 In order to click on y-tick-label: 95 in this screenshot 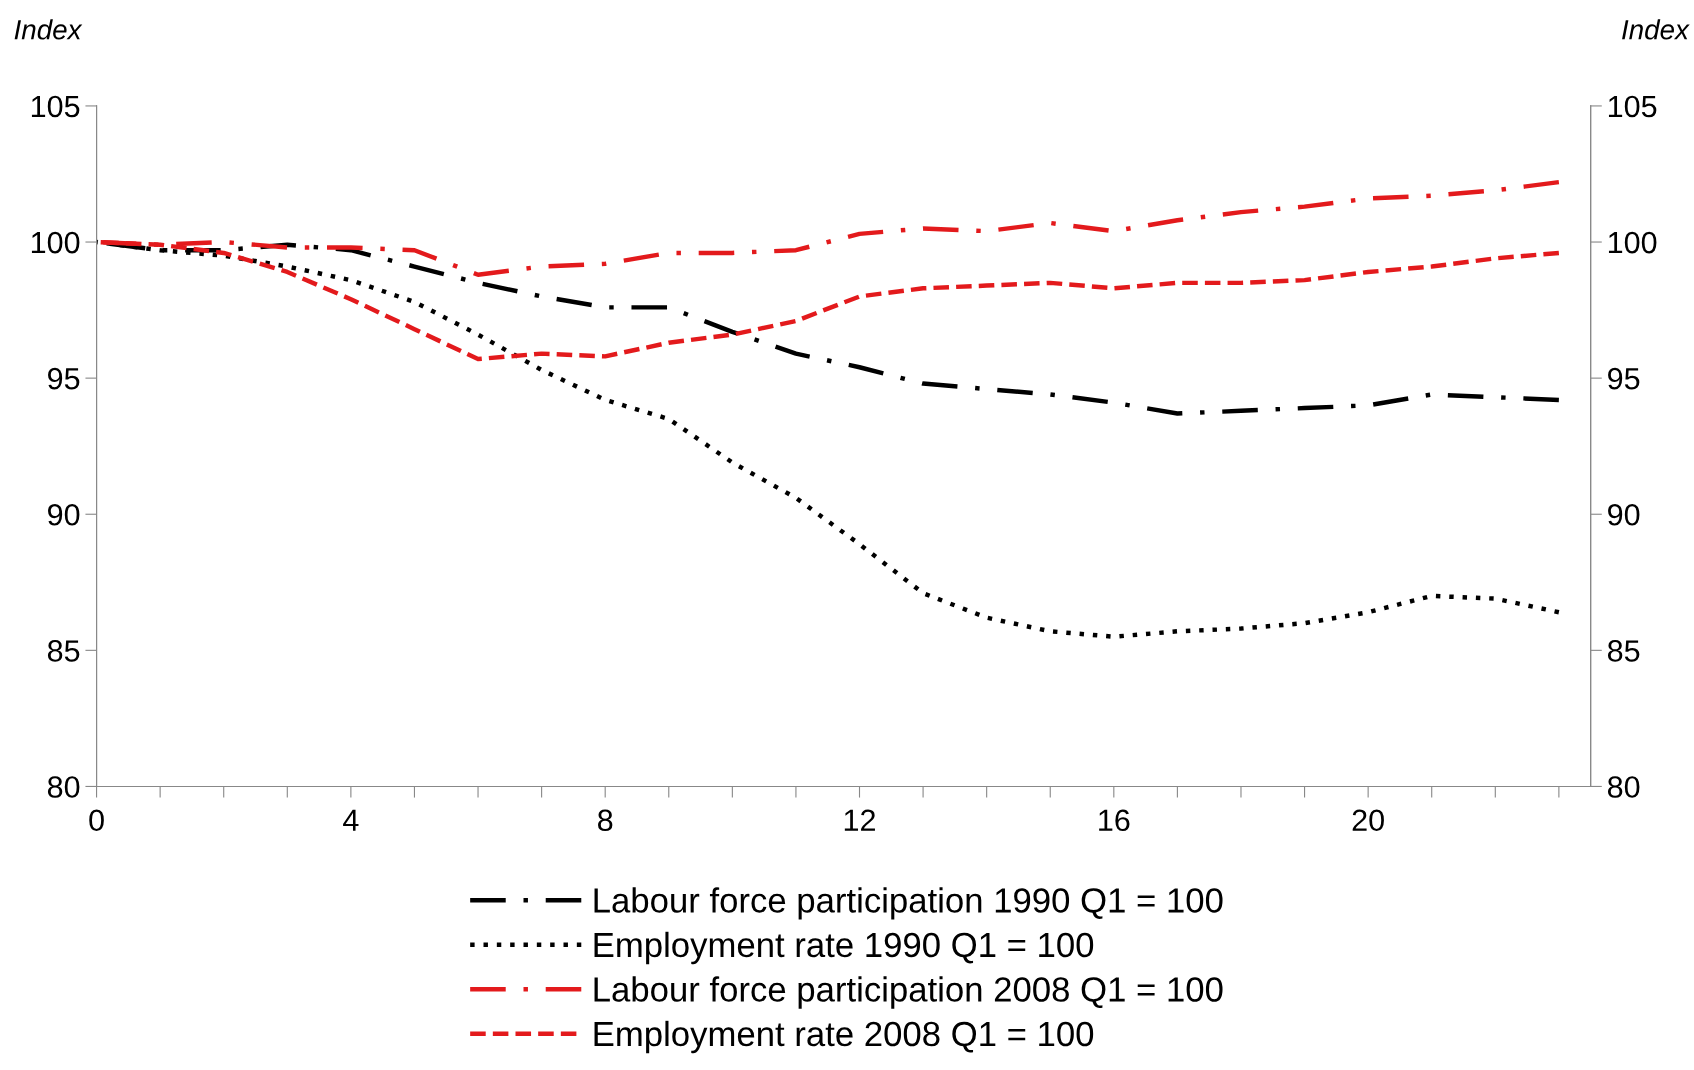, I will do `click(64, 378)`.